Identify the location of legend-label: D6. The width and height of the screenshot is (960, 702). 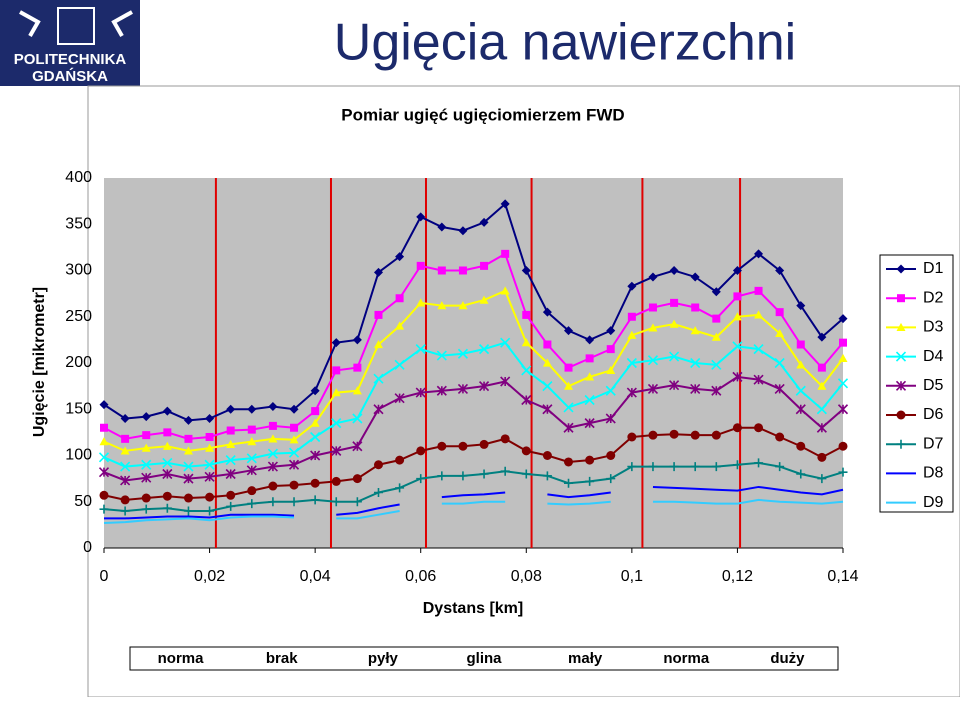
(933, 414).